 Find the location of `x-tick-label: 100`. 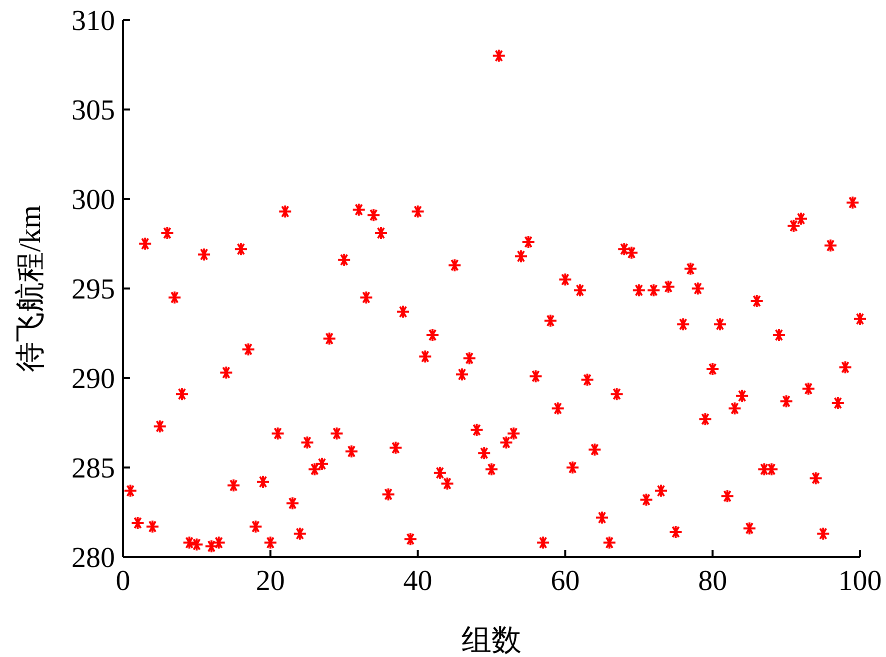

x-tick-label: 100 is located at coordinates (860, 581).